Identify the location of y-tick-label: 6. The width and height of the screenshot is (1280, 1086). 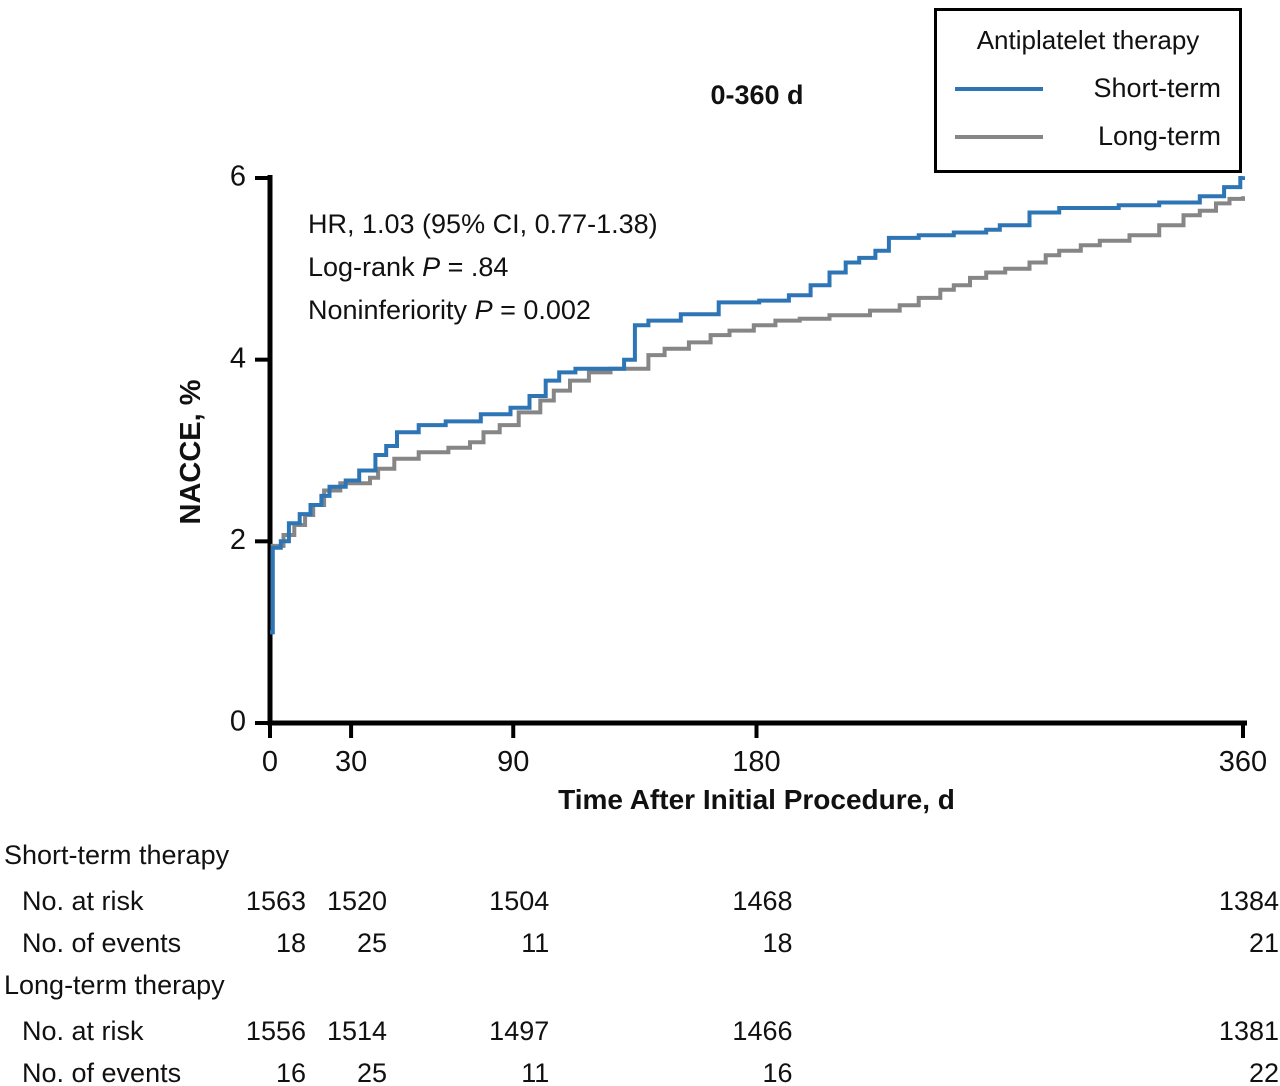
(238, 177).